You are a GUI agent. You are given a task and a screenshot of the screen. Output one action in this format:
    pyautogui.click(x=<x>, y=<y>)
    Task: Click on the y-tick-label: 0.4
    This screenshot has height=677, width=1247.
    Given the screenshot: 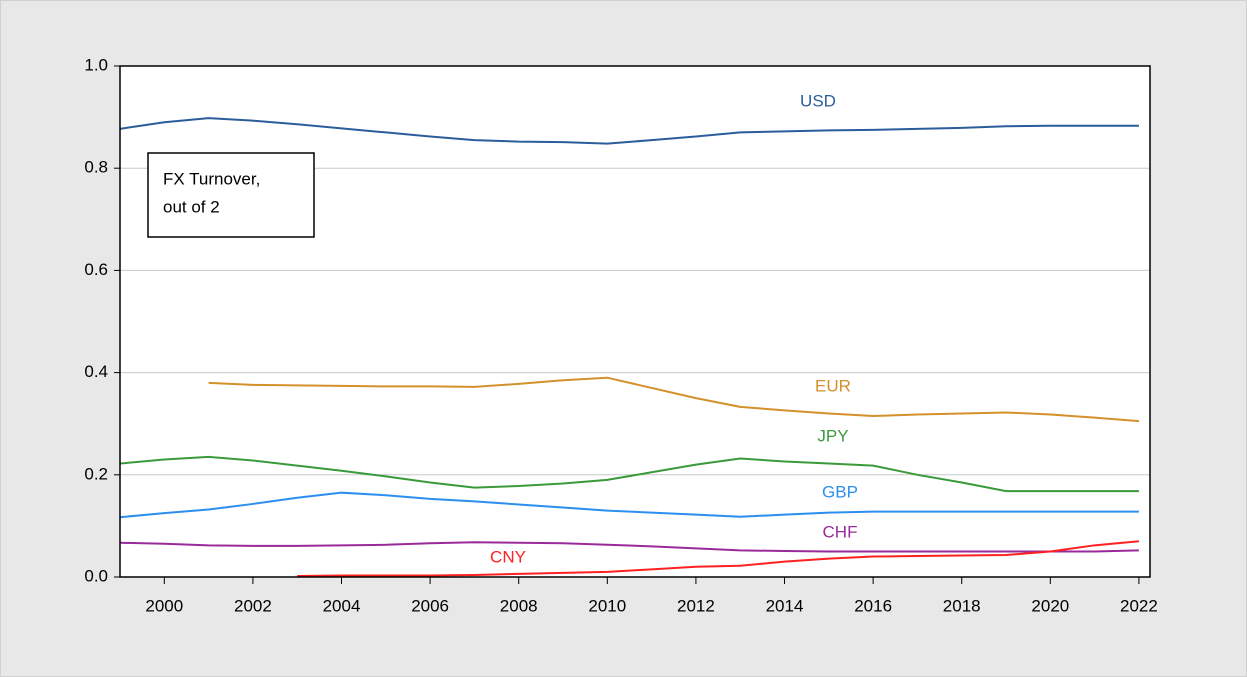 What is the action you would take?
    pyautogui.click(x=96, y=371)
    